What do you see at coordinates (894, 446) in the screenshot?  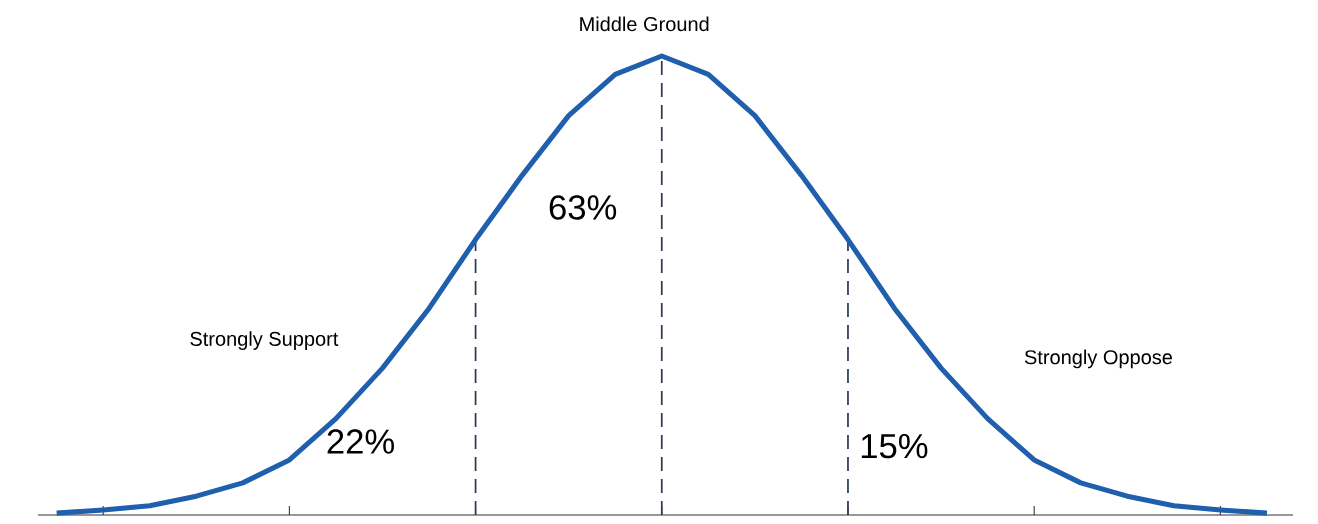 I see `annotation: 15%` at bounding box center [894, 446].